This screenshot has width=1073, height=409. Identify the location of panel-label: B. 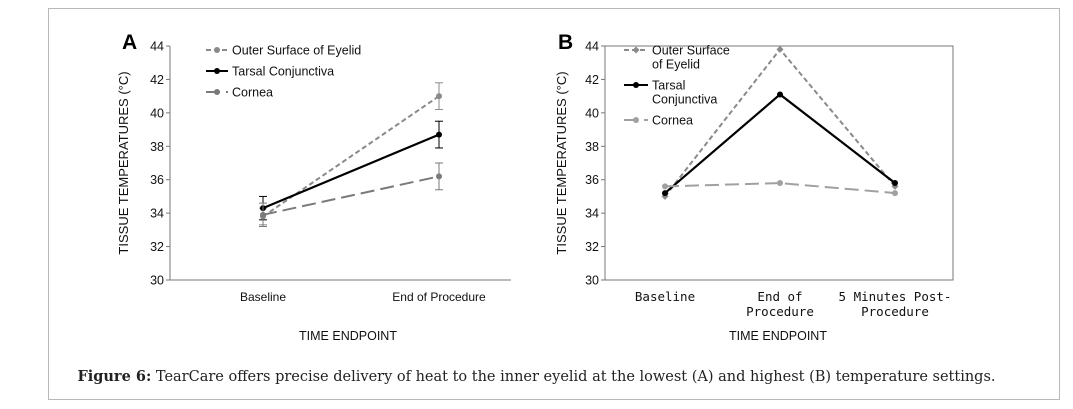
(565, 42).